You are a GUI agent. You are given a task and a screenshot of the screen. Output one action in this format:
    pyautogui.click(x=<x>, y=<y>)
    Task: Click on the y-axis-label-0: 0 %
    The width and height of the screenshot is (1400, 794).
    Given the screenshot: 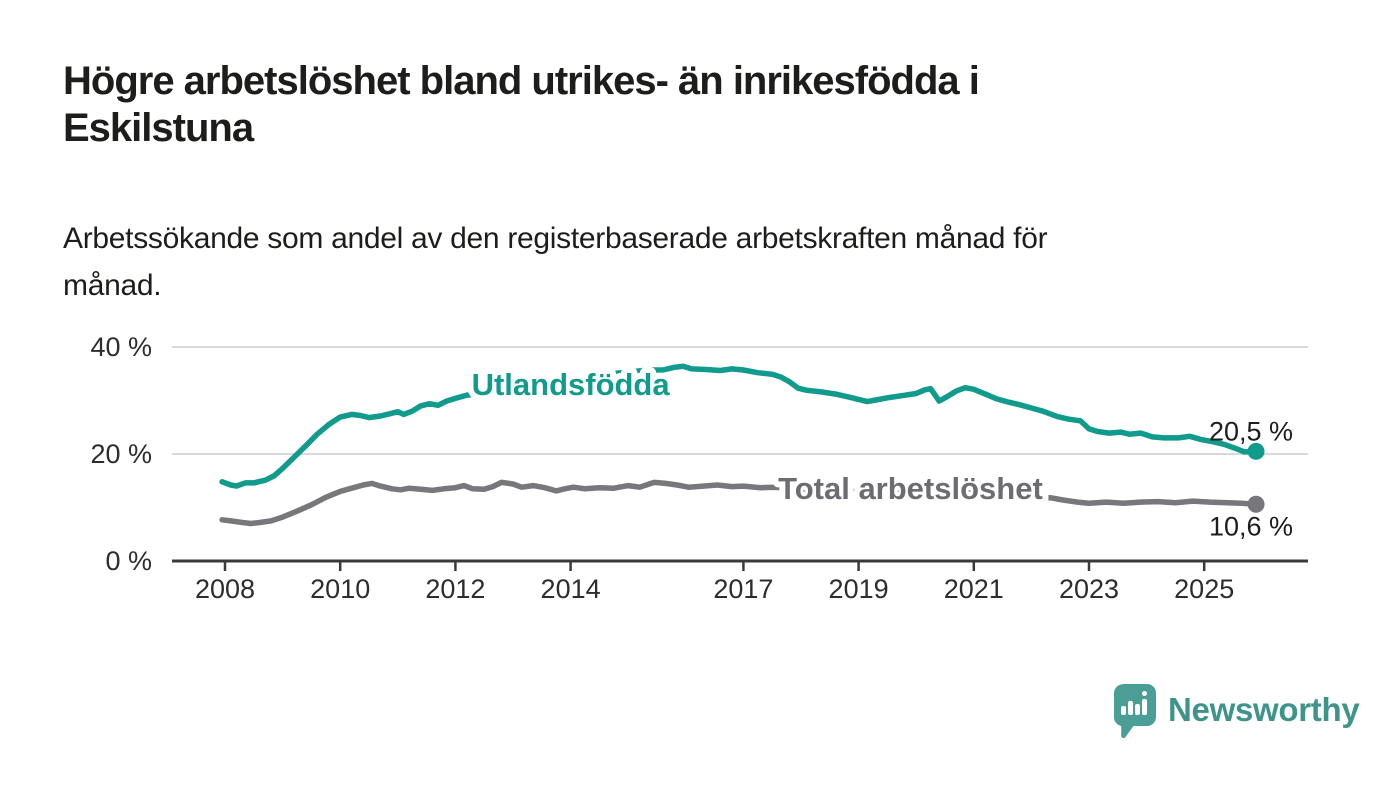 What is the action you would take?
    pyautogui.click(x=128, y=561)
    